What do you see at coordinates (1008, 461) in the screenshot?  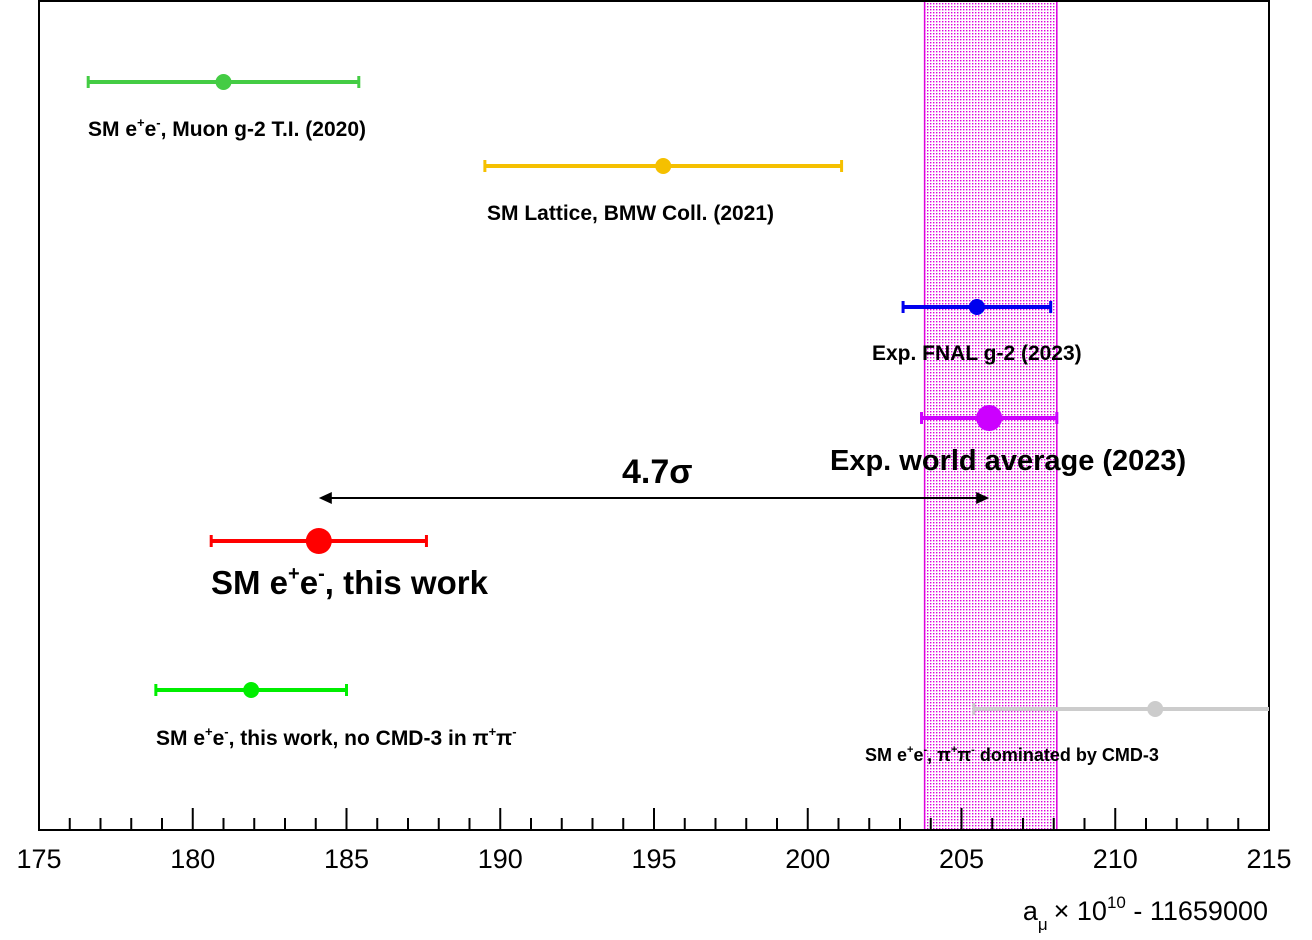 I see `world-average-label: Exp. world average (2023)` at bounding box center [1008, 461].